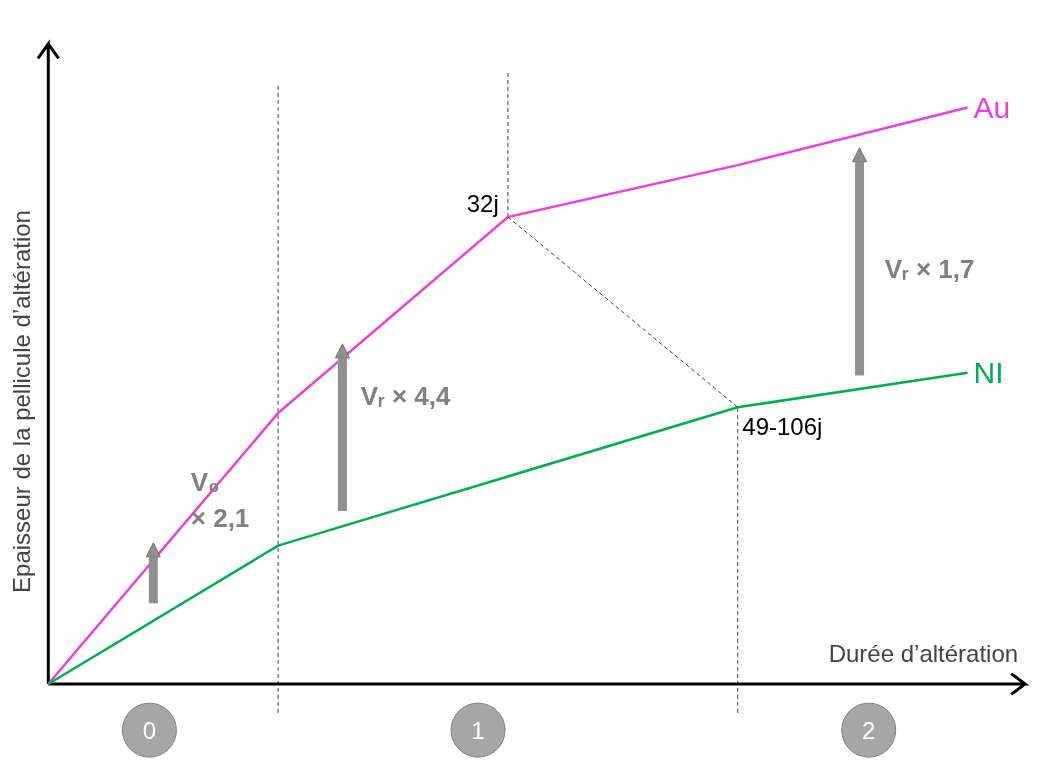 The width and height of the screenshot is (1044, 775). What do you see at coordinates (220, 499) in the screenshot?
I see `annotation: V₀ × 2,1` at bounding box center [220, 499].